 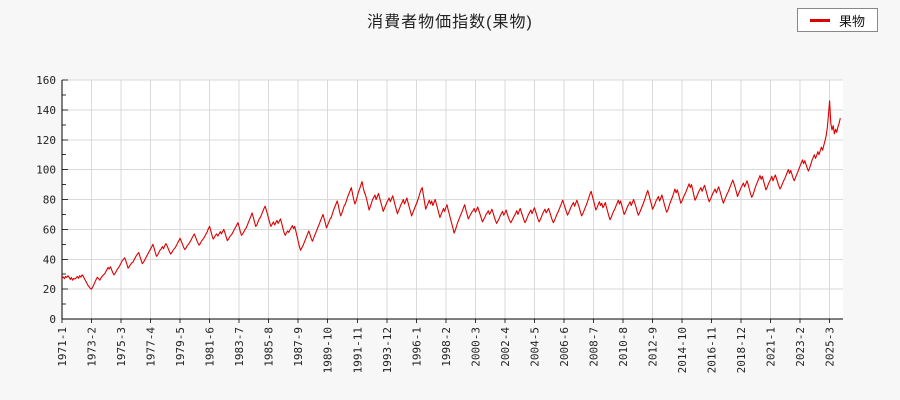 I want to click on legend: 果物, so click(x=837, y=20).